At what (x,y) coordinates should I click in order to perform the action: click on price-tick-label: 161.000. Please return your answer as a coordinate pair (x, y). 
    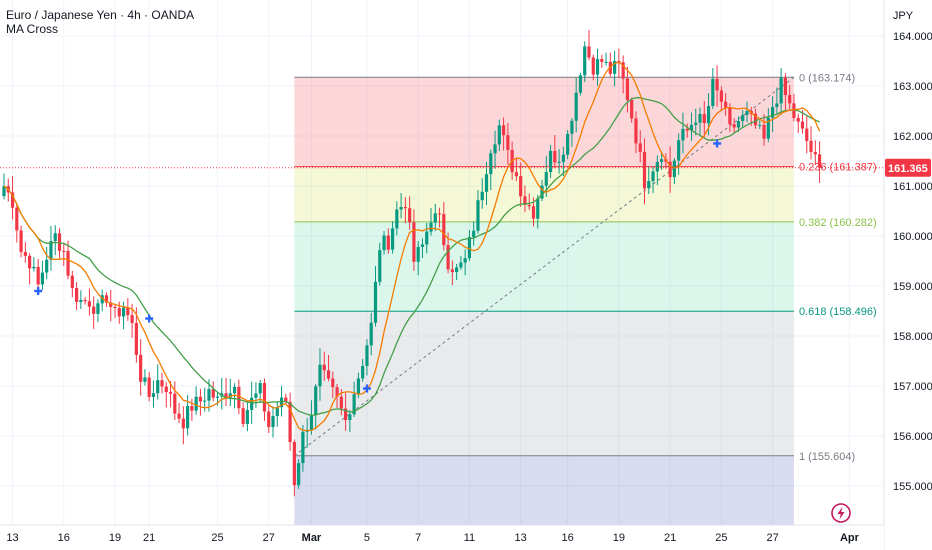
    Looking at the image, I should click on (912, 187).